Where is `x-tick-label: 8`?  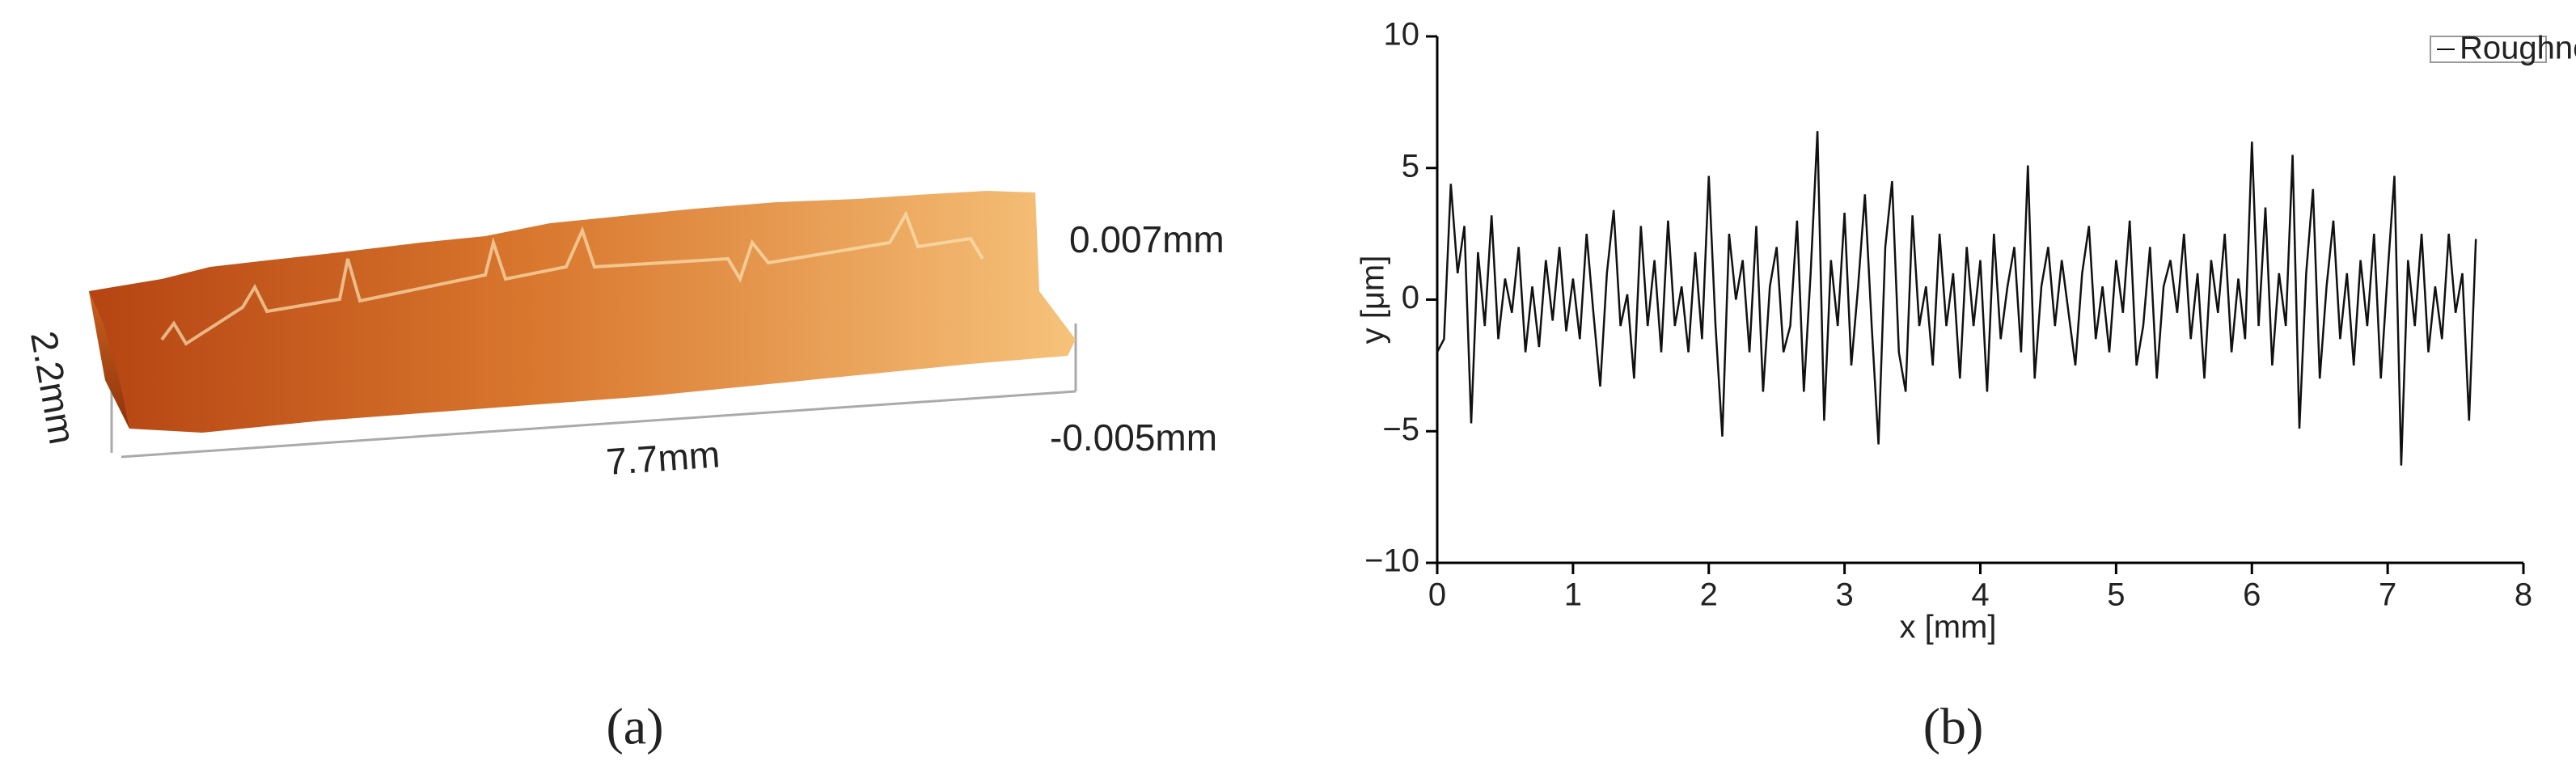 x-tick-label: 8 is located at coordinates (2523, 595).